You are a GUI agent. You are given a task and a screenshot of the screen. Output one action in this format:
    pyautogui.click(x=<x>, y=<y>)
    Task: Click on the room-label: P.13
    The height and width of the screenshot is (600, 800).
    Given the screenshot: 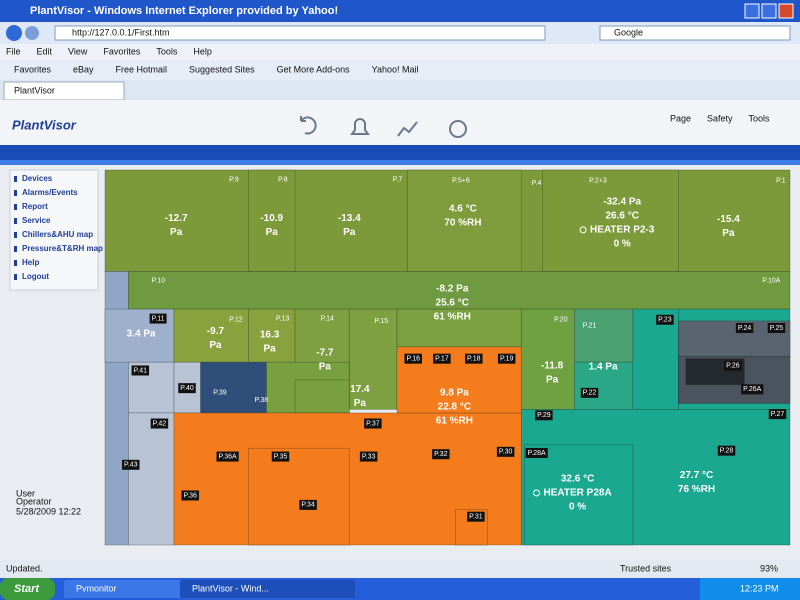 What is the action you would take?
    pyautogui.click(x=283, y=318)
    